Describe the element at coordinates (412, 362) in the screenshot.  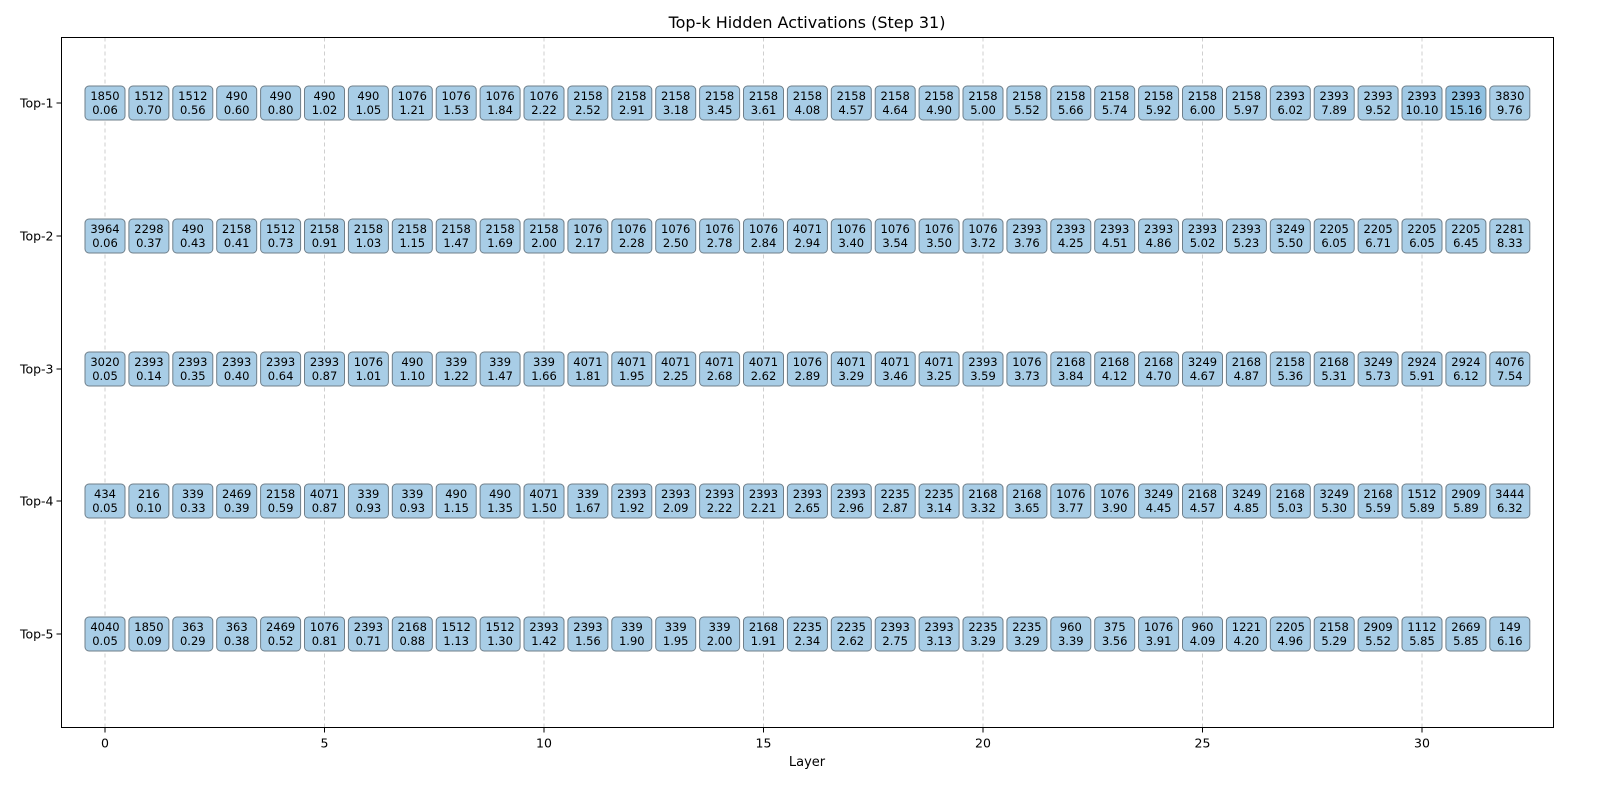
I see `cell-token-id: 490` at that location.